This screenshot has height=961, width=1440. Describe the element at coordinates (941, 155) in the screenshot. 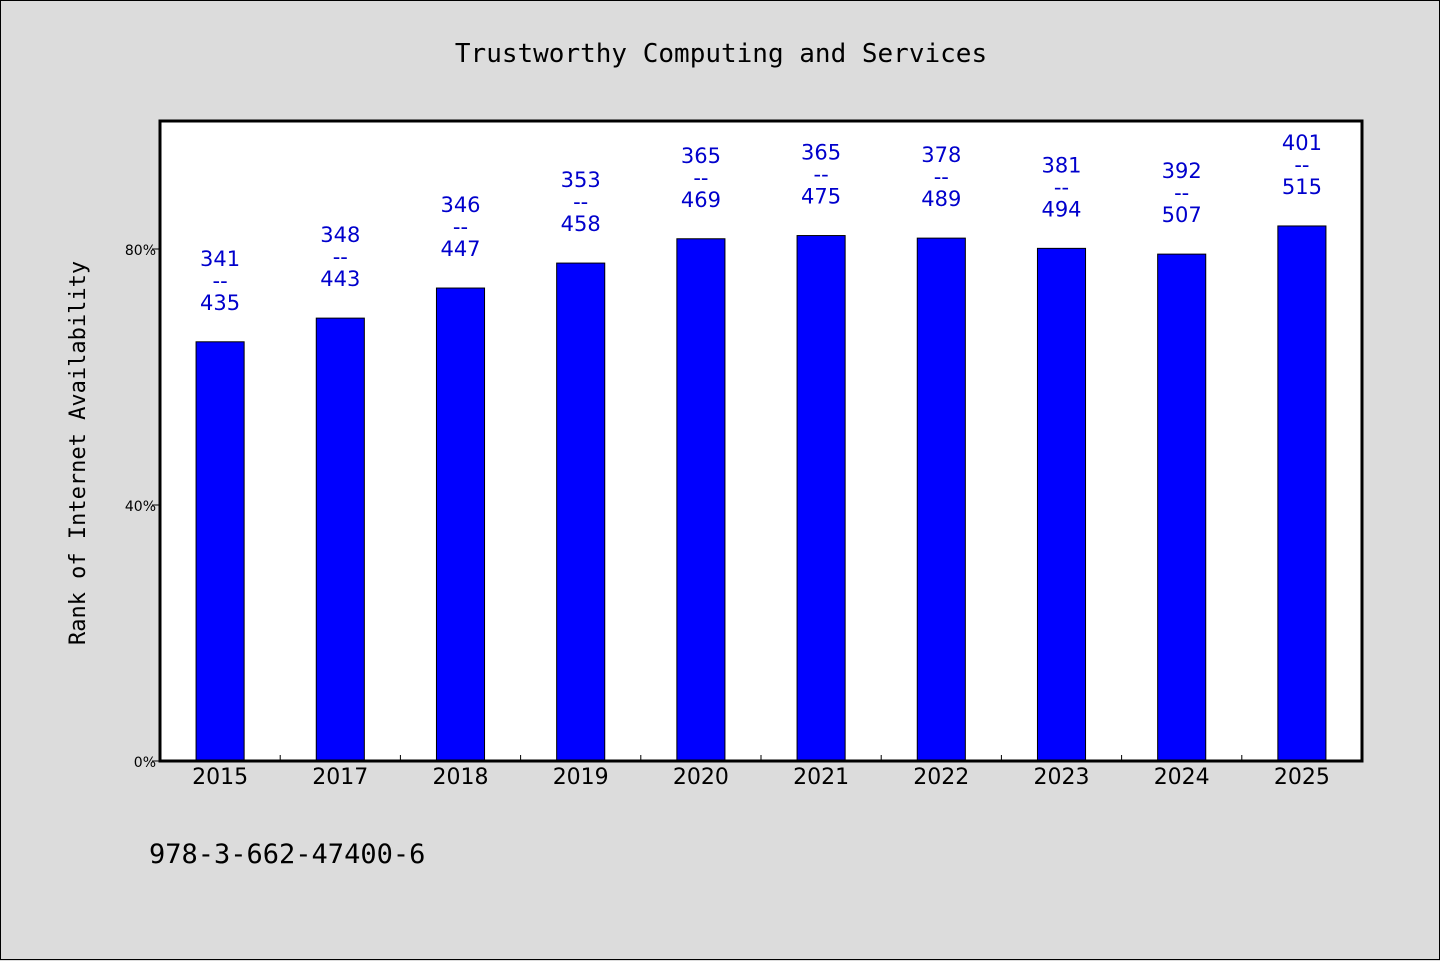

I see `bar-label-top: 378` at that location.